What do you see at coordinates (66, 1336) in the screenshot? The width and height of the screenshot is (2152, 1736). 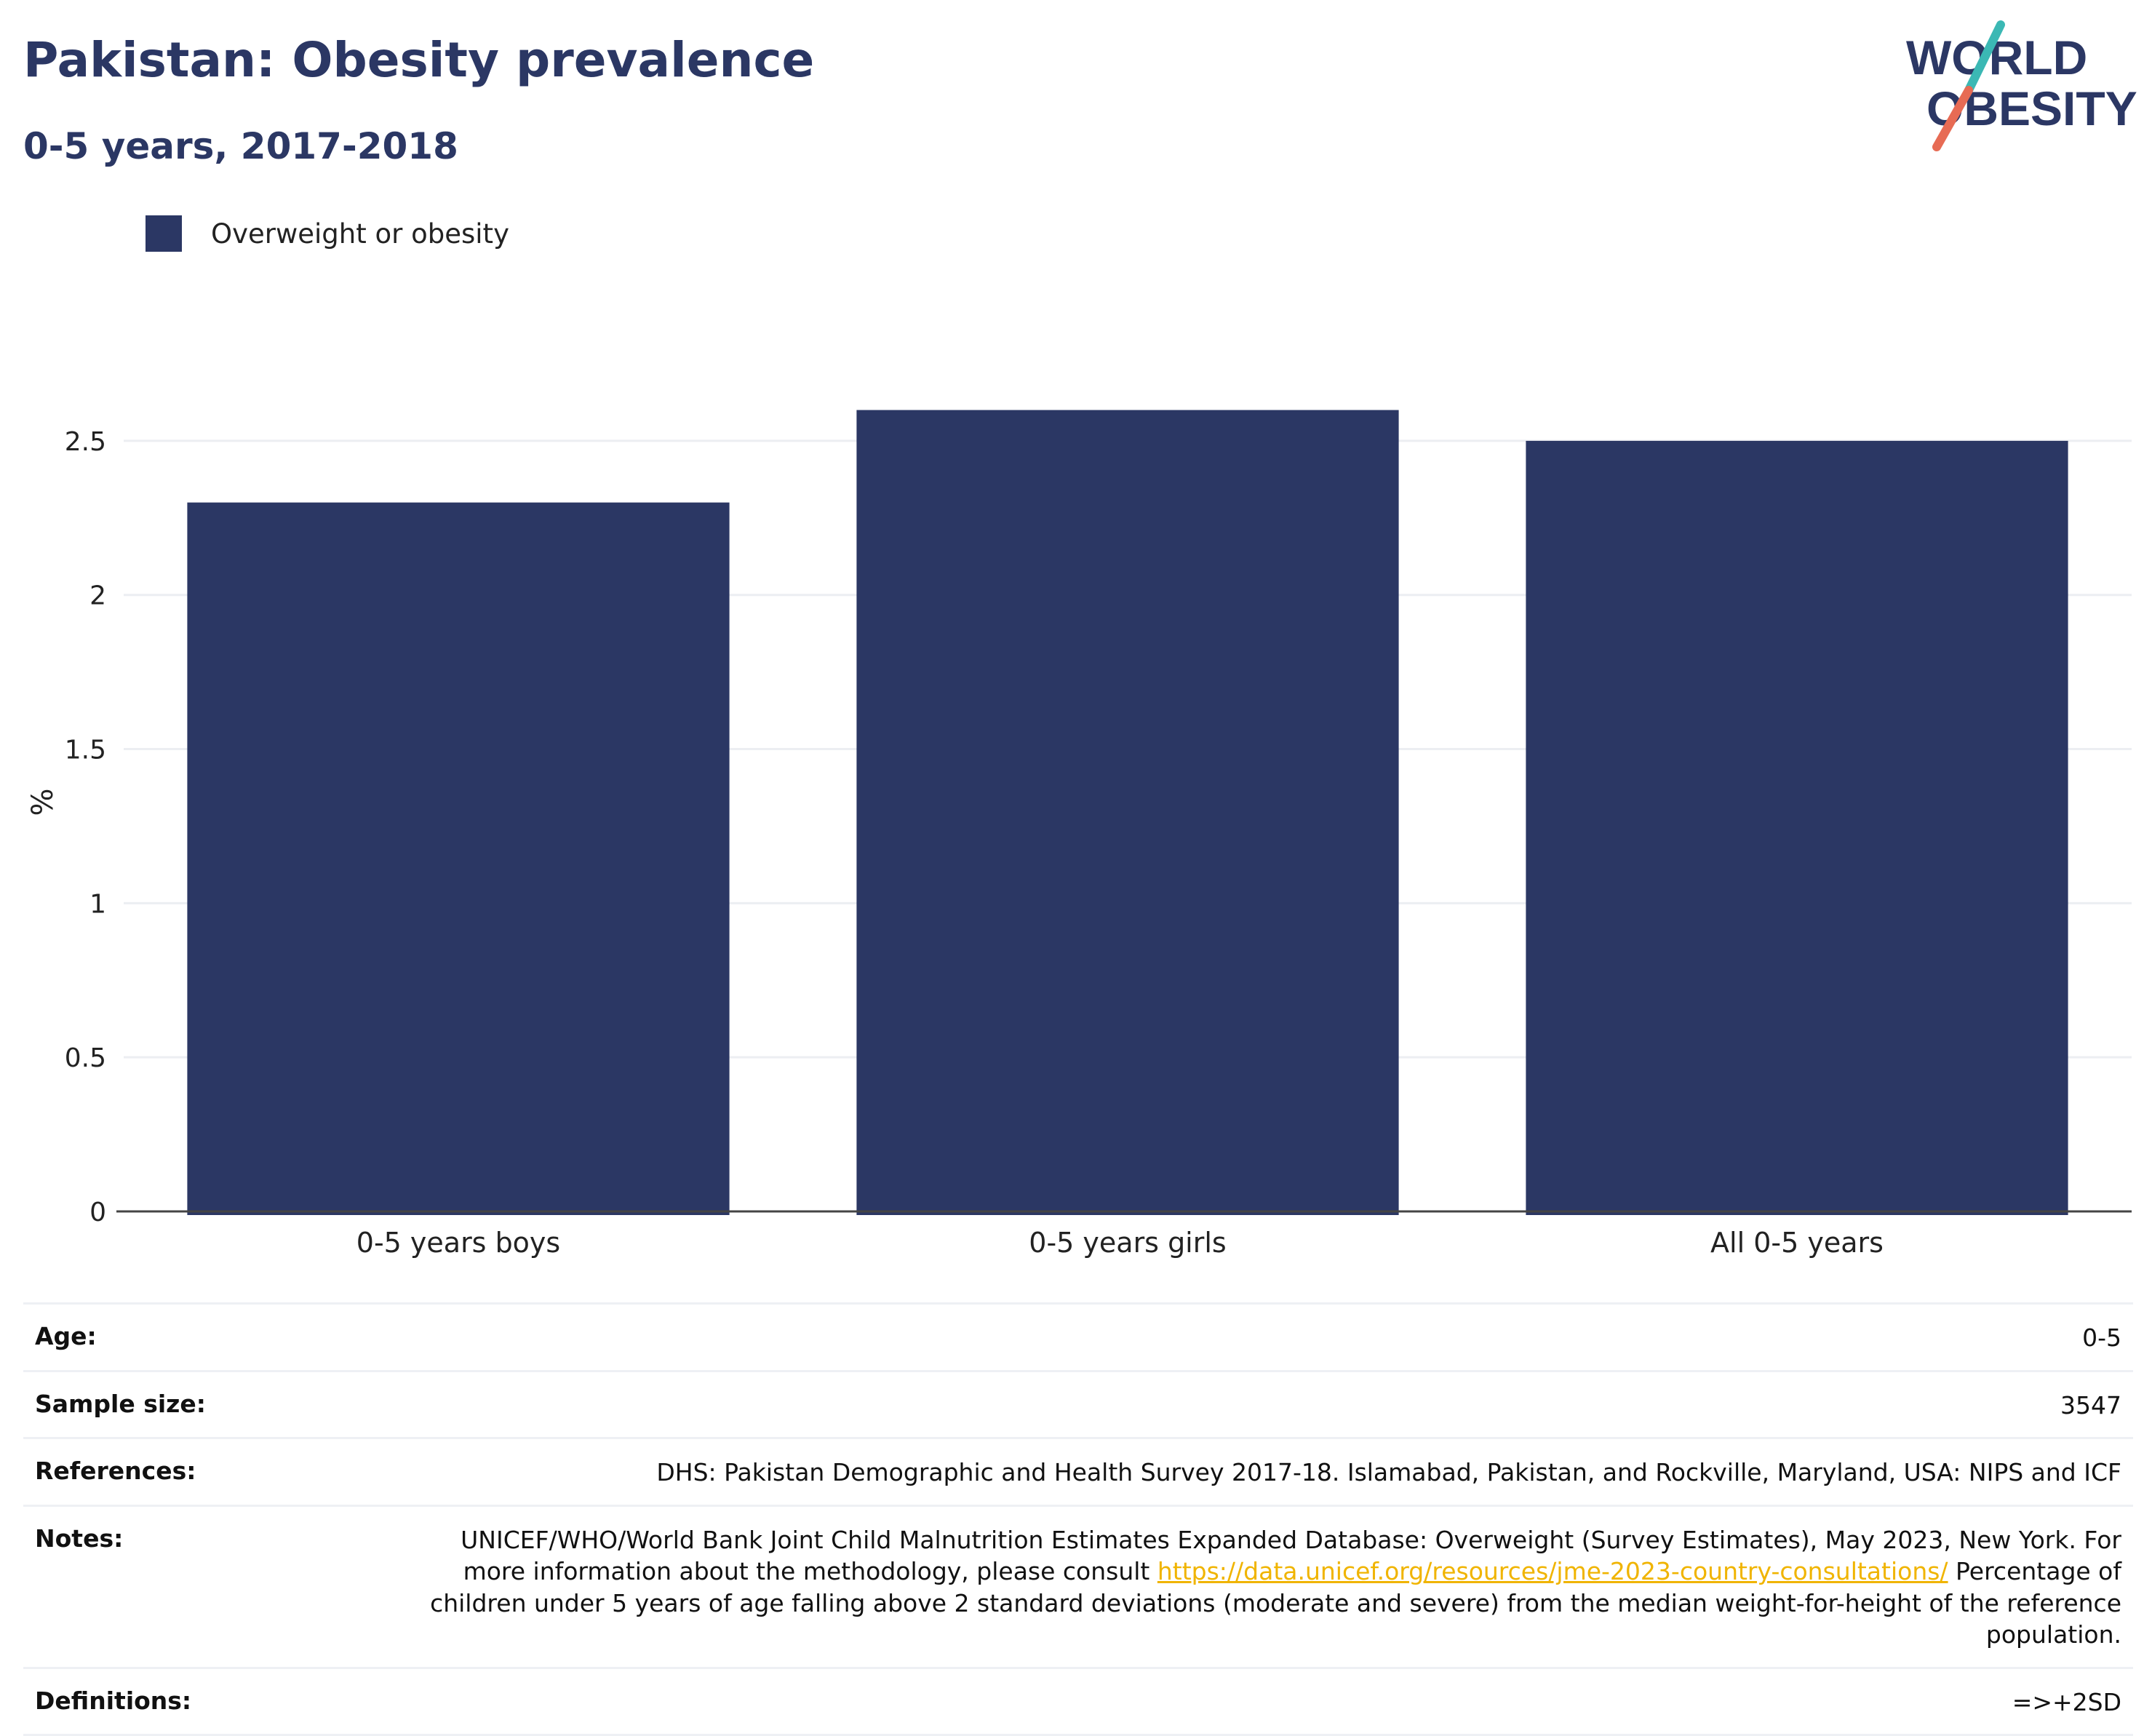 I see `meta-age-label: Age:` at bounding box center [66, 1336].